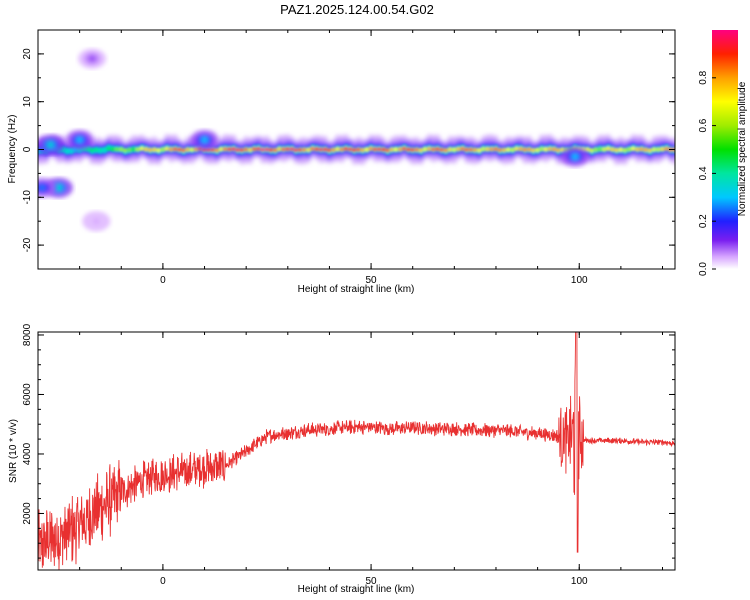 The height and width of the screenshot is (600, 750). I want to click on snr-x-label: Height of straight line (km), so click(356, 589).